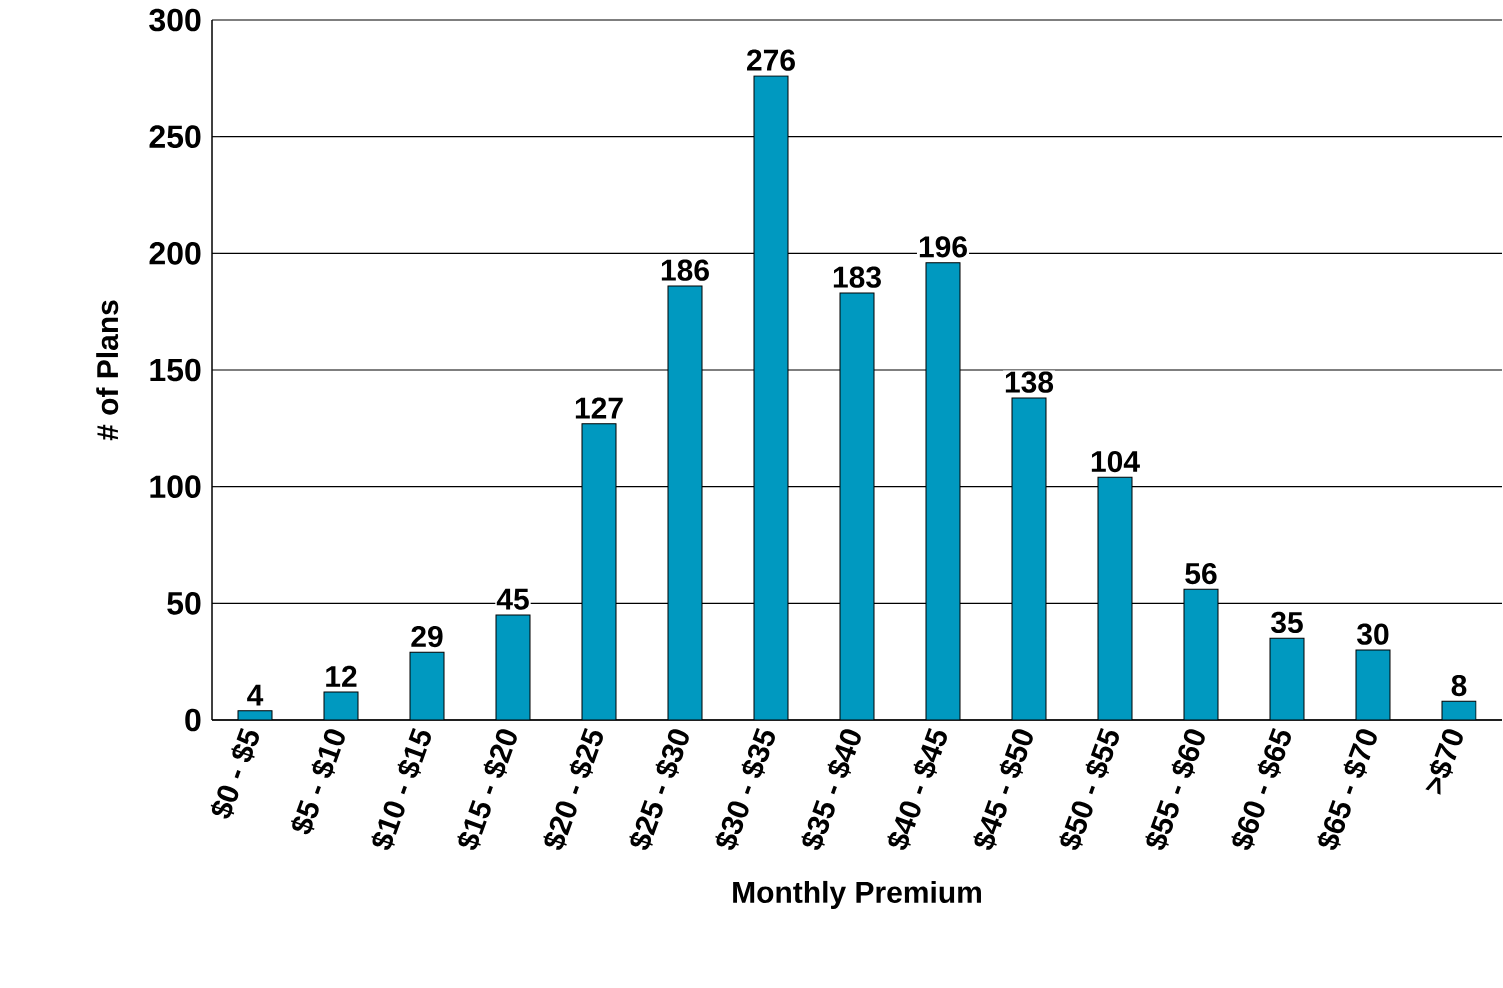 This screenshot has height=988, width=1503. I want to click on x-tick-label: $20 - $25, so click(573, 788).